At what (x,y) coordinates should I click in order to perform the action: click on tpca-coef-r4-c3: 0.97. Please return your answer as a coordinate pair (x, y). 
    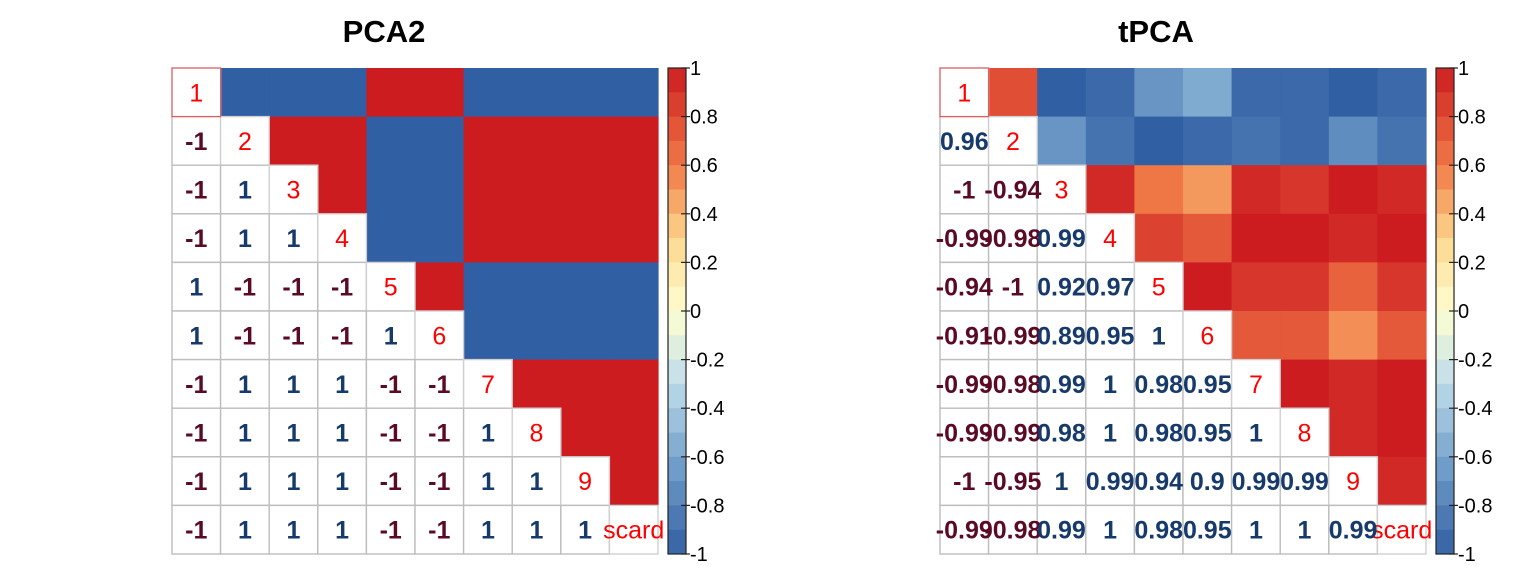
    Looking at the image, I should click on (1110, 288).